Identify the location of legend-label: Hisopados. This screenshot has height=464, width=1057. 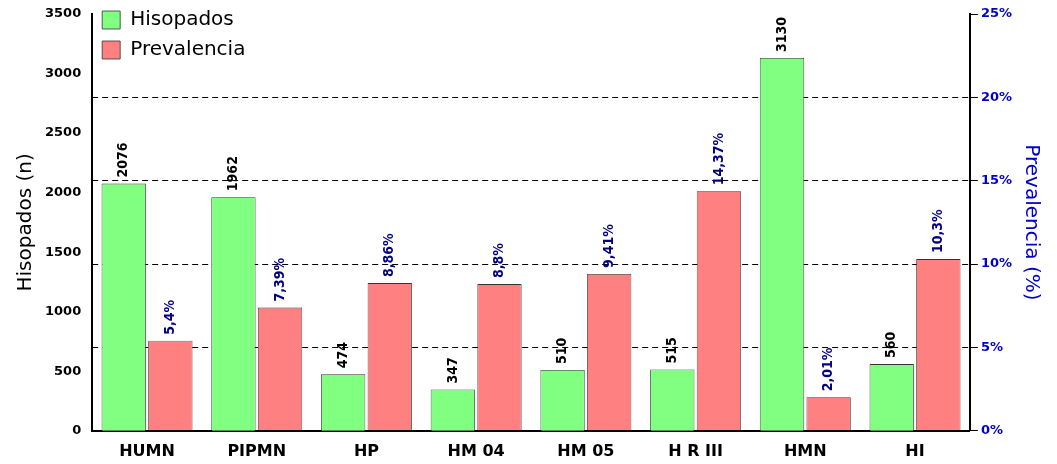
(182, 18).